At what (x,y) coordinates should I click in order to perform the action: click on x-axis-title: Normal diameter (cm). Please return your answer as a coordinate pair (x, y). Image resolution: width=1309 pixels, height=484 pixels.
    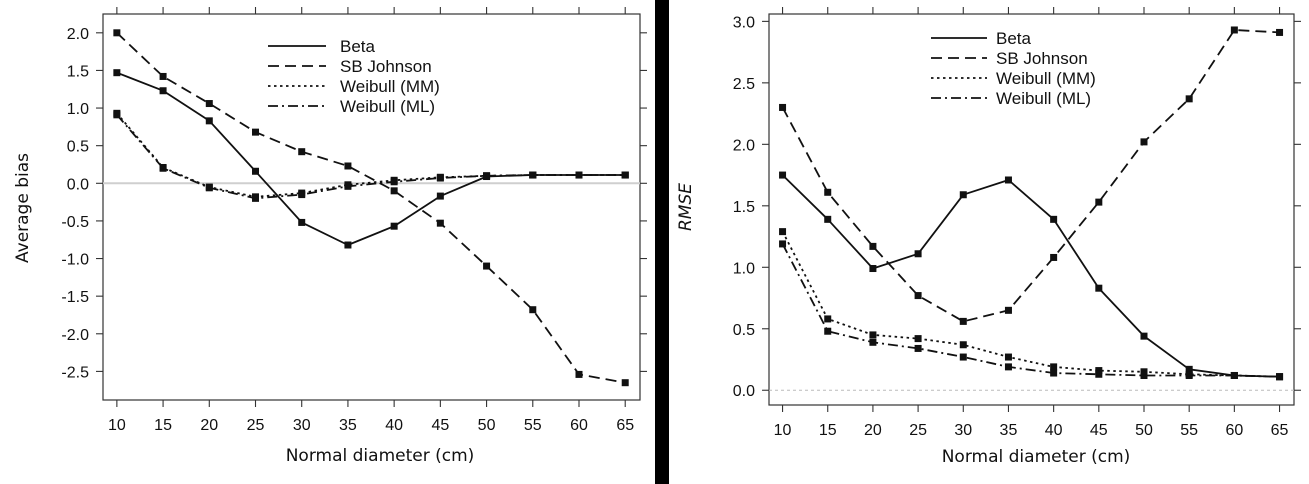
    Looking at the image, I should click on (1036, 457).